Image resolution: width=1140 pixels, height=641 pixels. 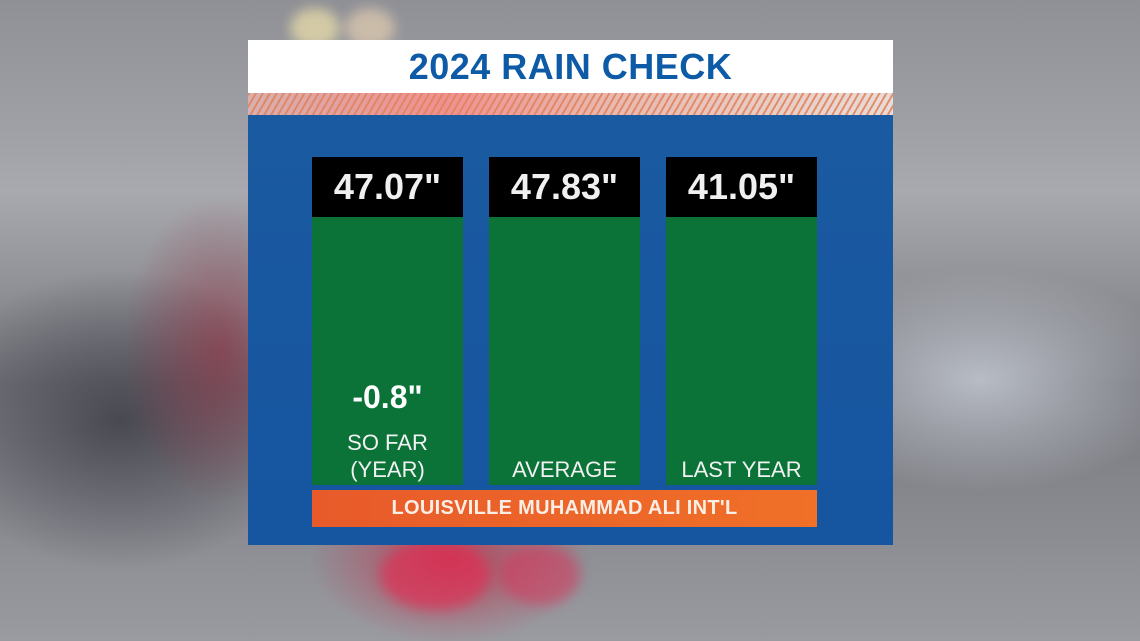 I want to click on bar-label: LAST YEAR, so click(x=741, y=469).